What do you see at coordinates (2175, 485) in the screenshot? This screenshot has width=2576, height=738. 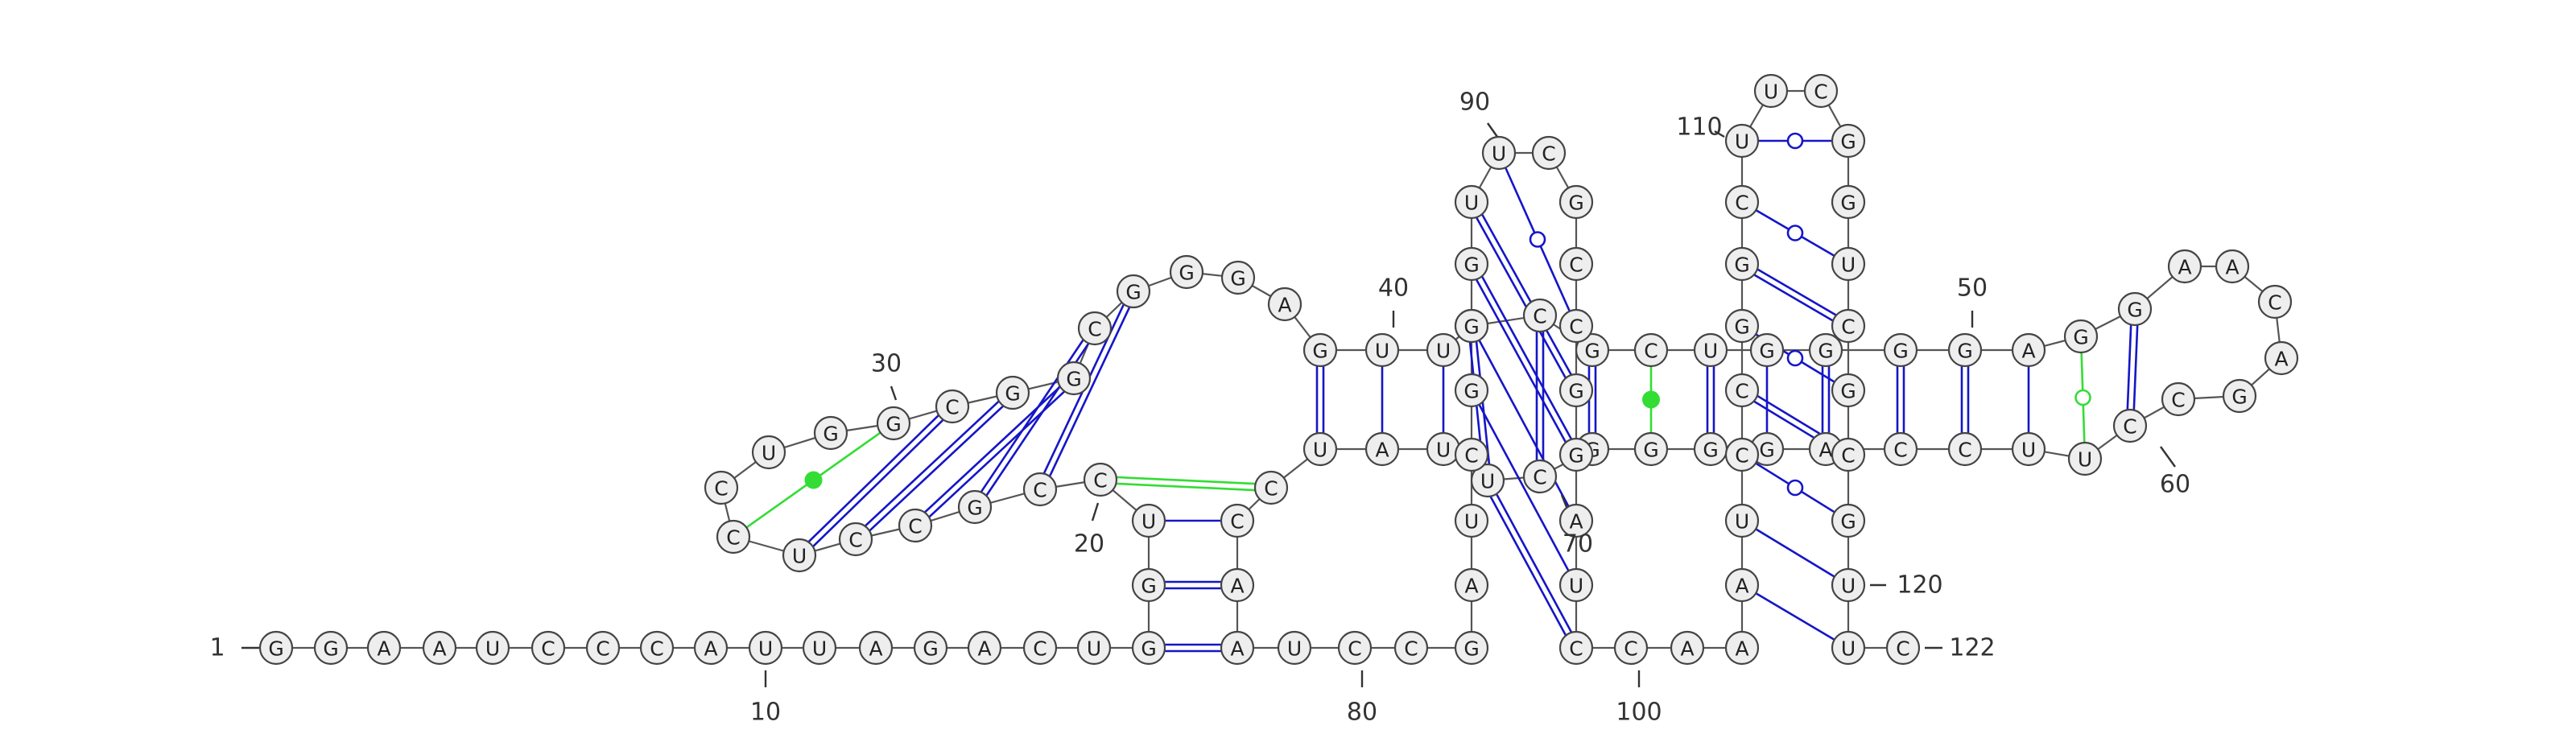 I see `numbering-label-60: 60` at bounding box center [2175, 485].